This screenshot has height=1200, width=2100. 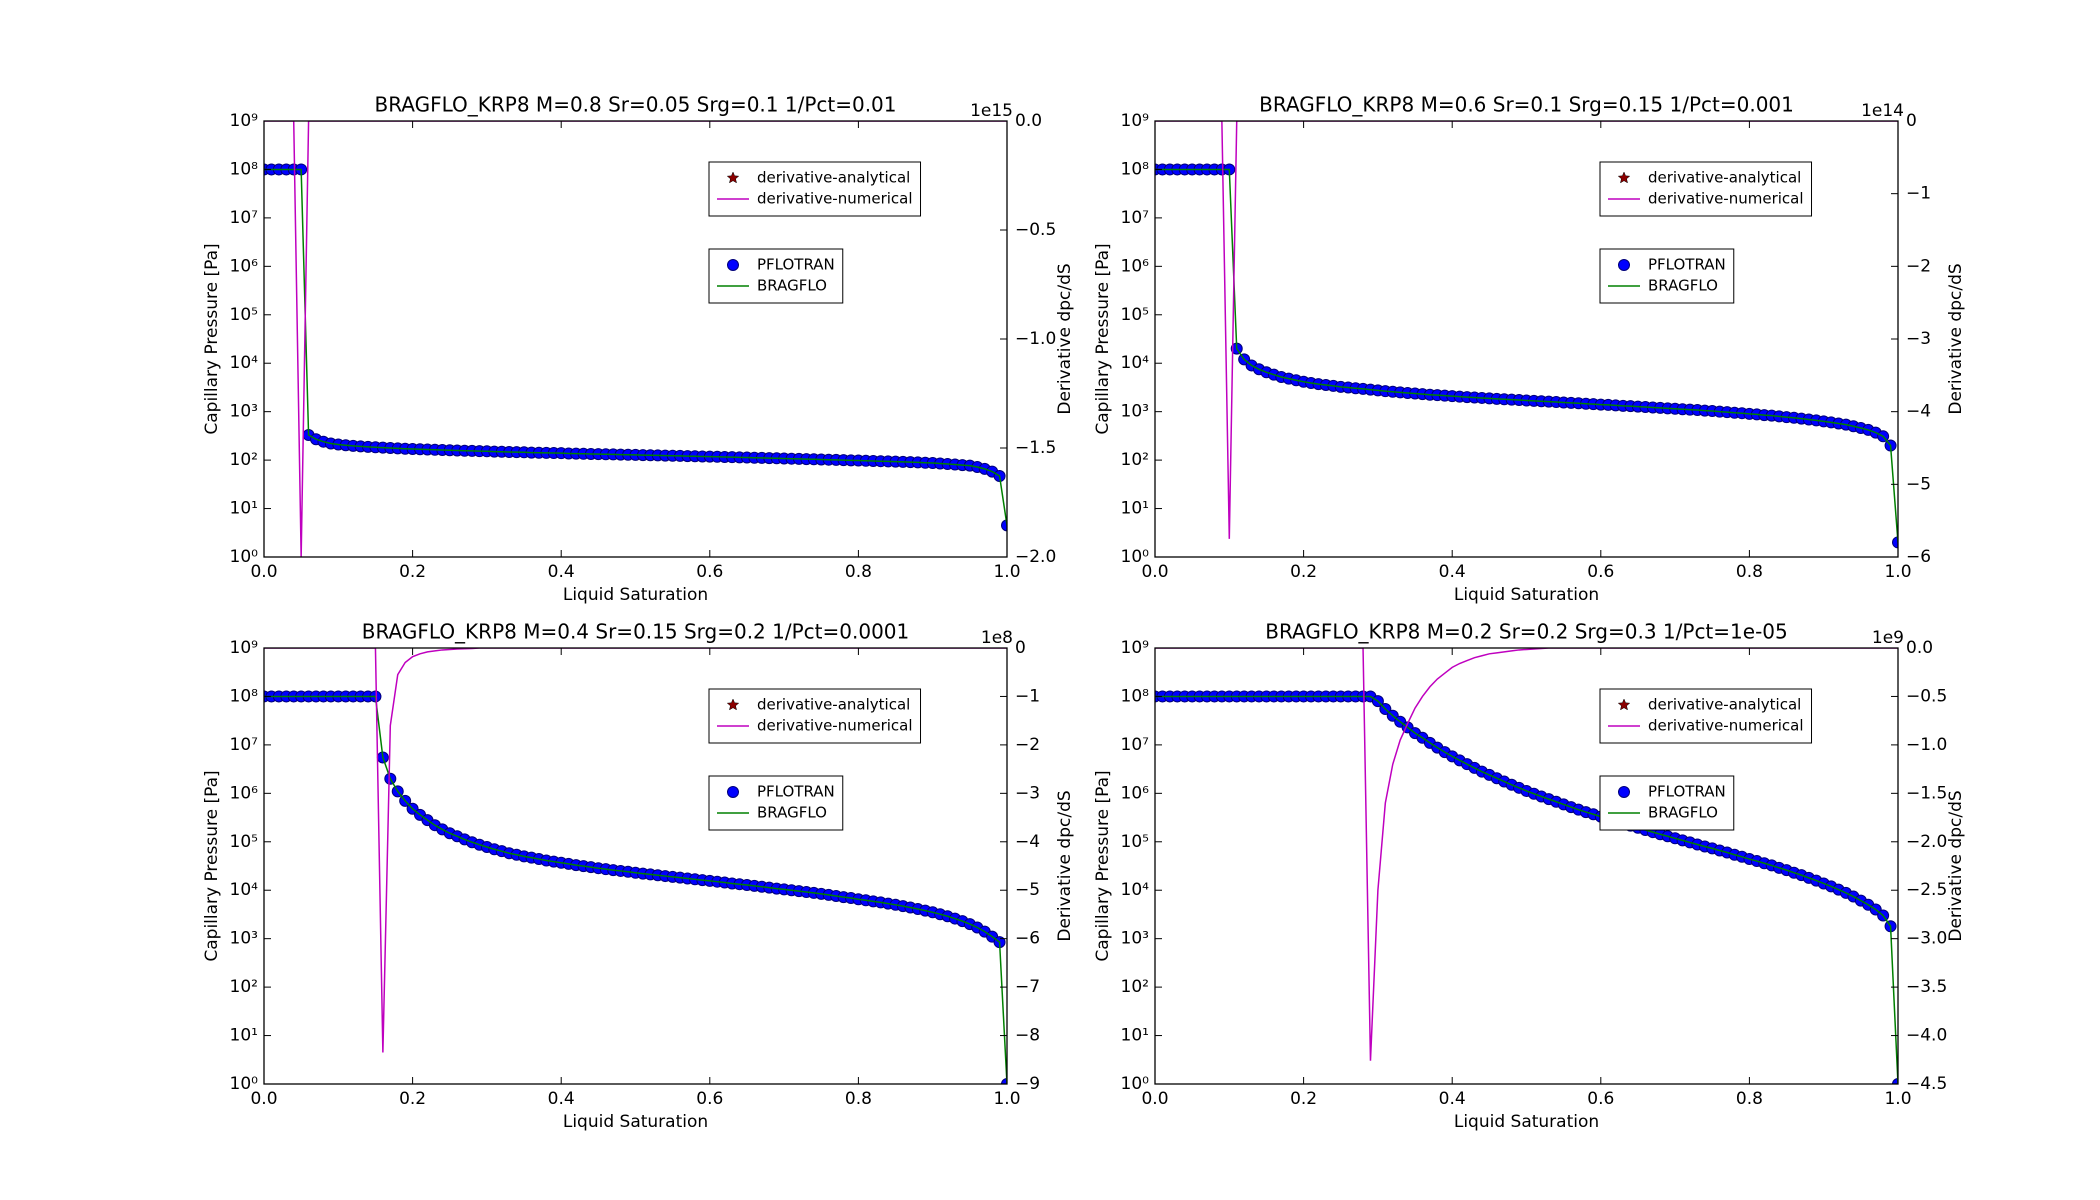 What do you see at coordinates (1926, 939) in the screenshot?
I see `y2-tick-label: −3.0` at bounding box center [1926, 939].